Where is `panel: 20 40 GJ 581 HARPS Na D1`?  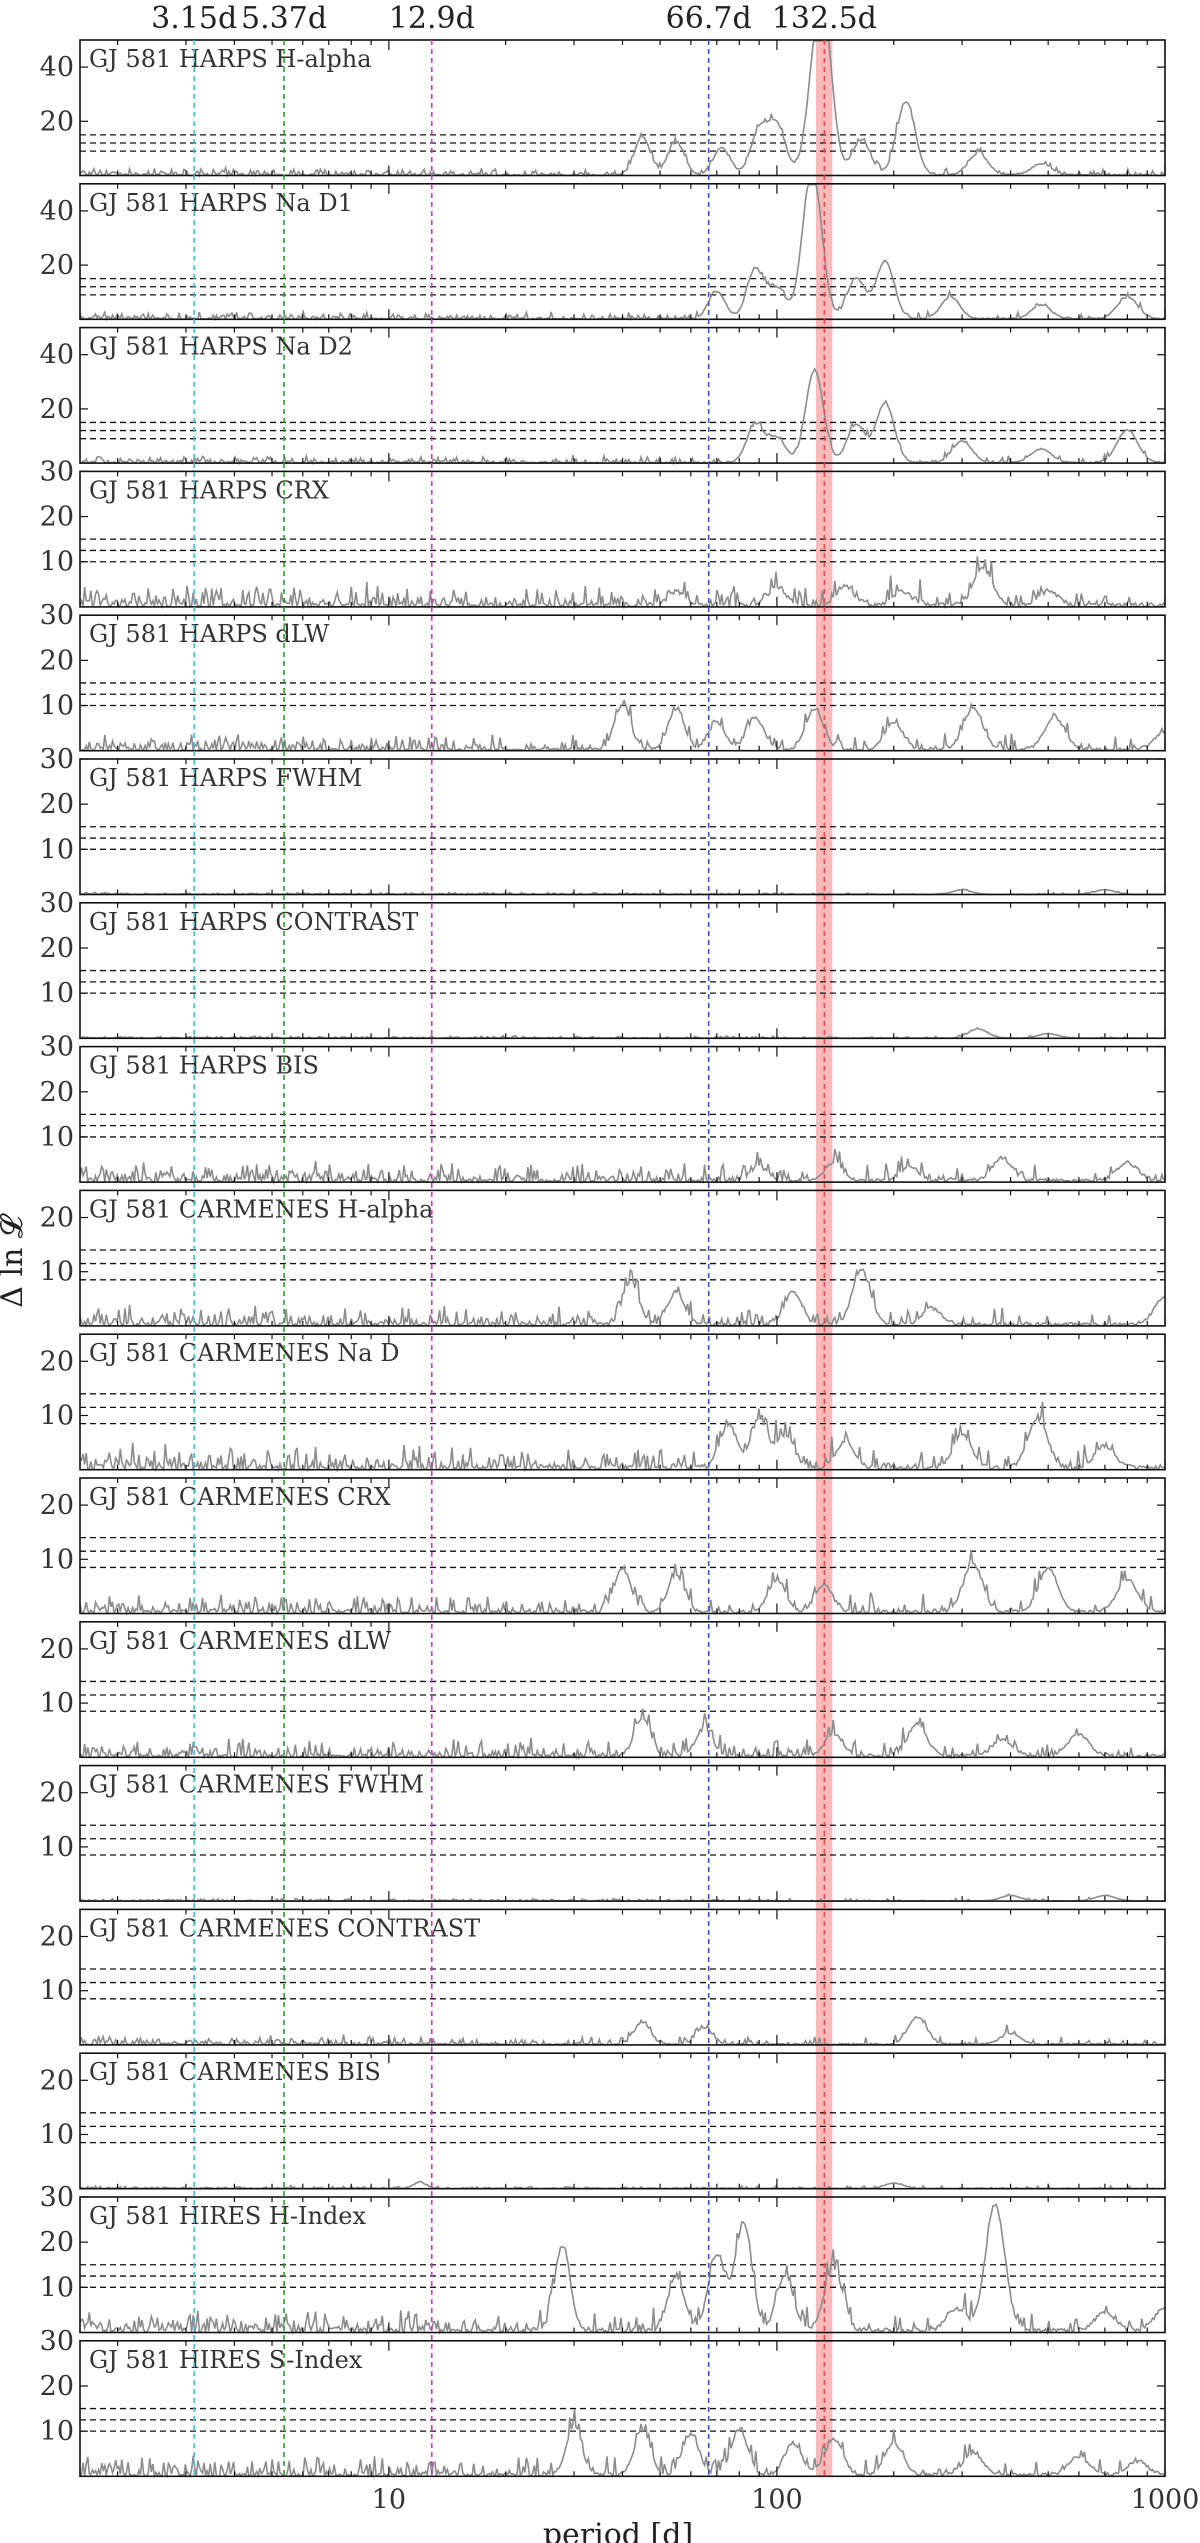
panel: 20 40 GJ 581 HARPS Na D1 is located at coordinates (603, 252).